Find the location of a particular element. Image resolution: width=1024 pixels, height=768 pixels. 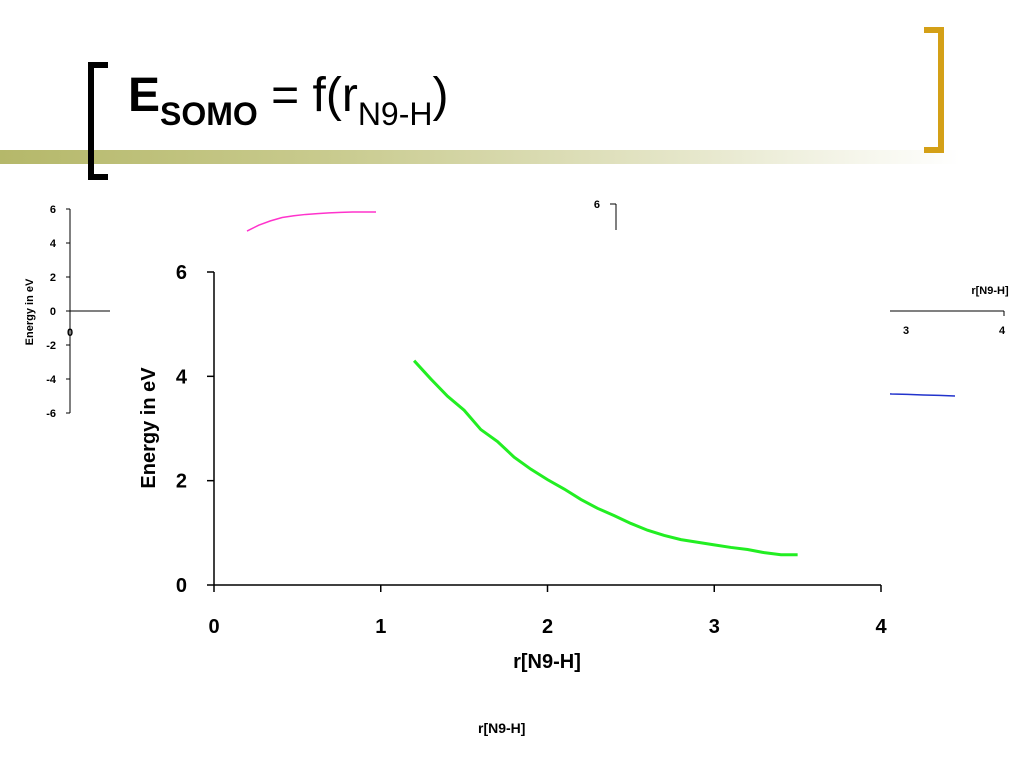

back-left-y-tick-label: 4 is located at coordinates (53, 244).